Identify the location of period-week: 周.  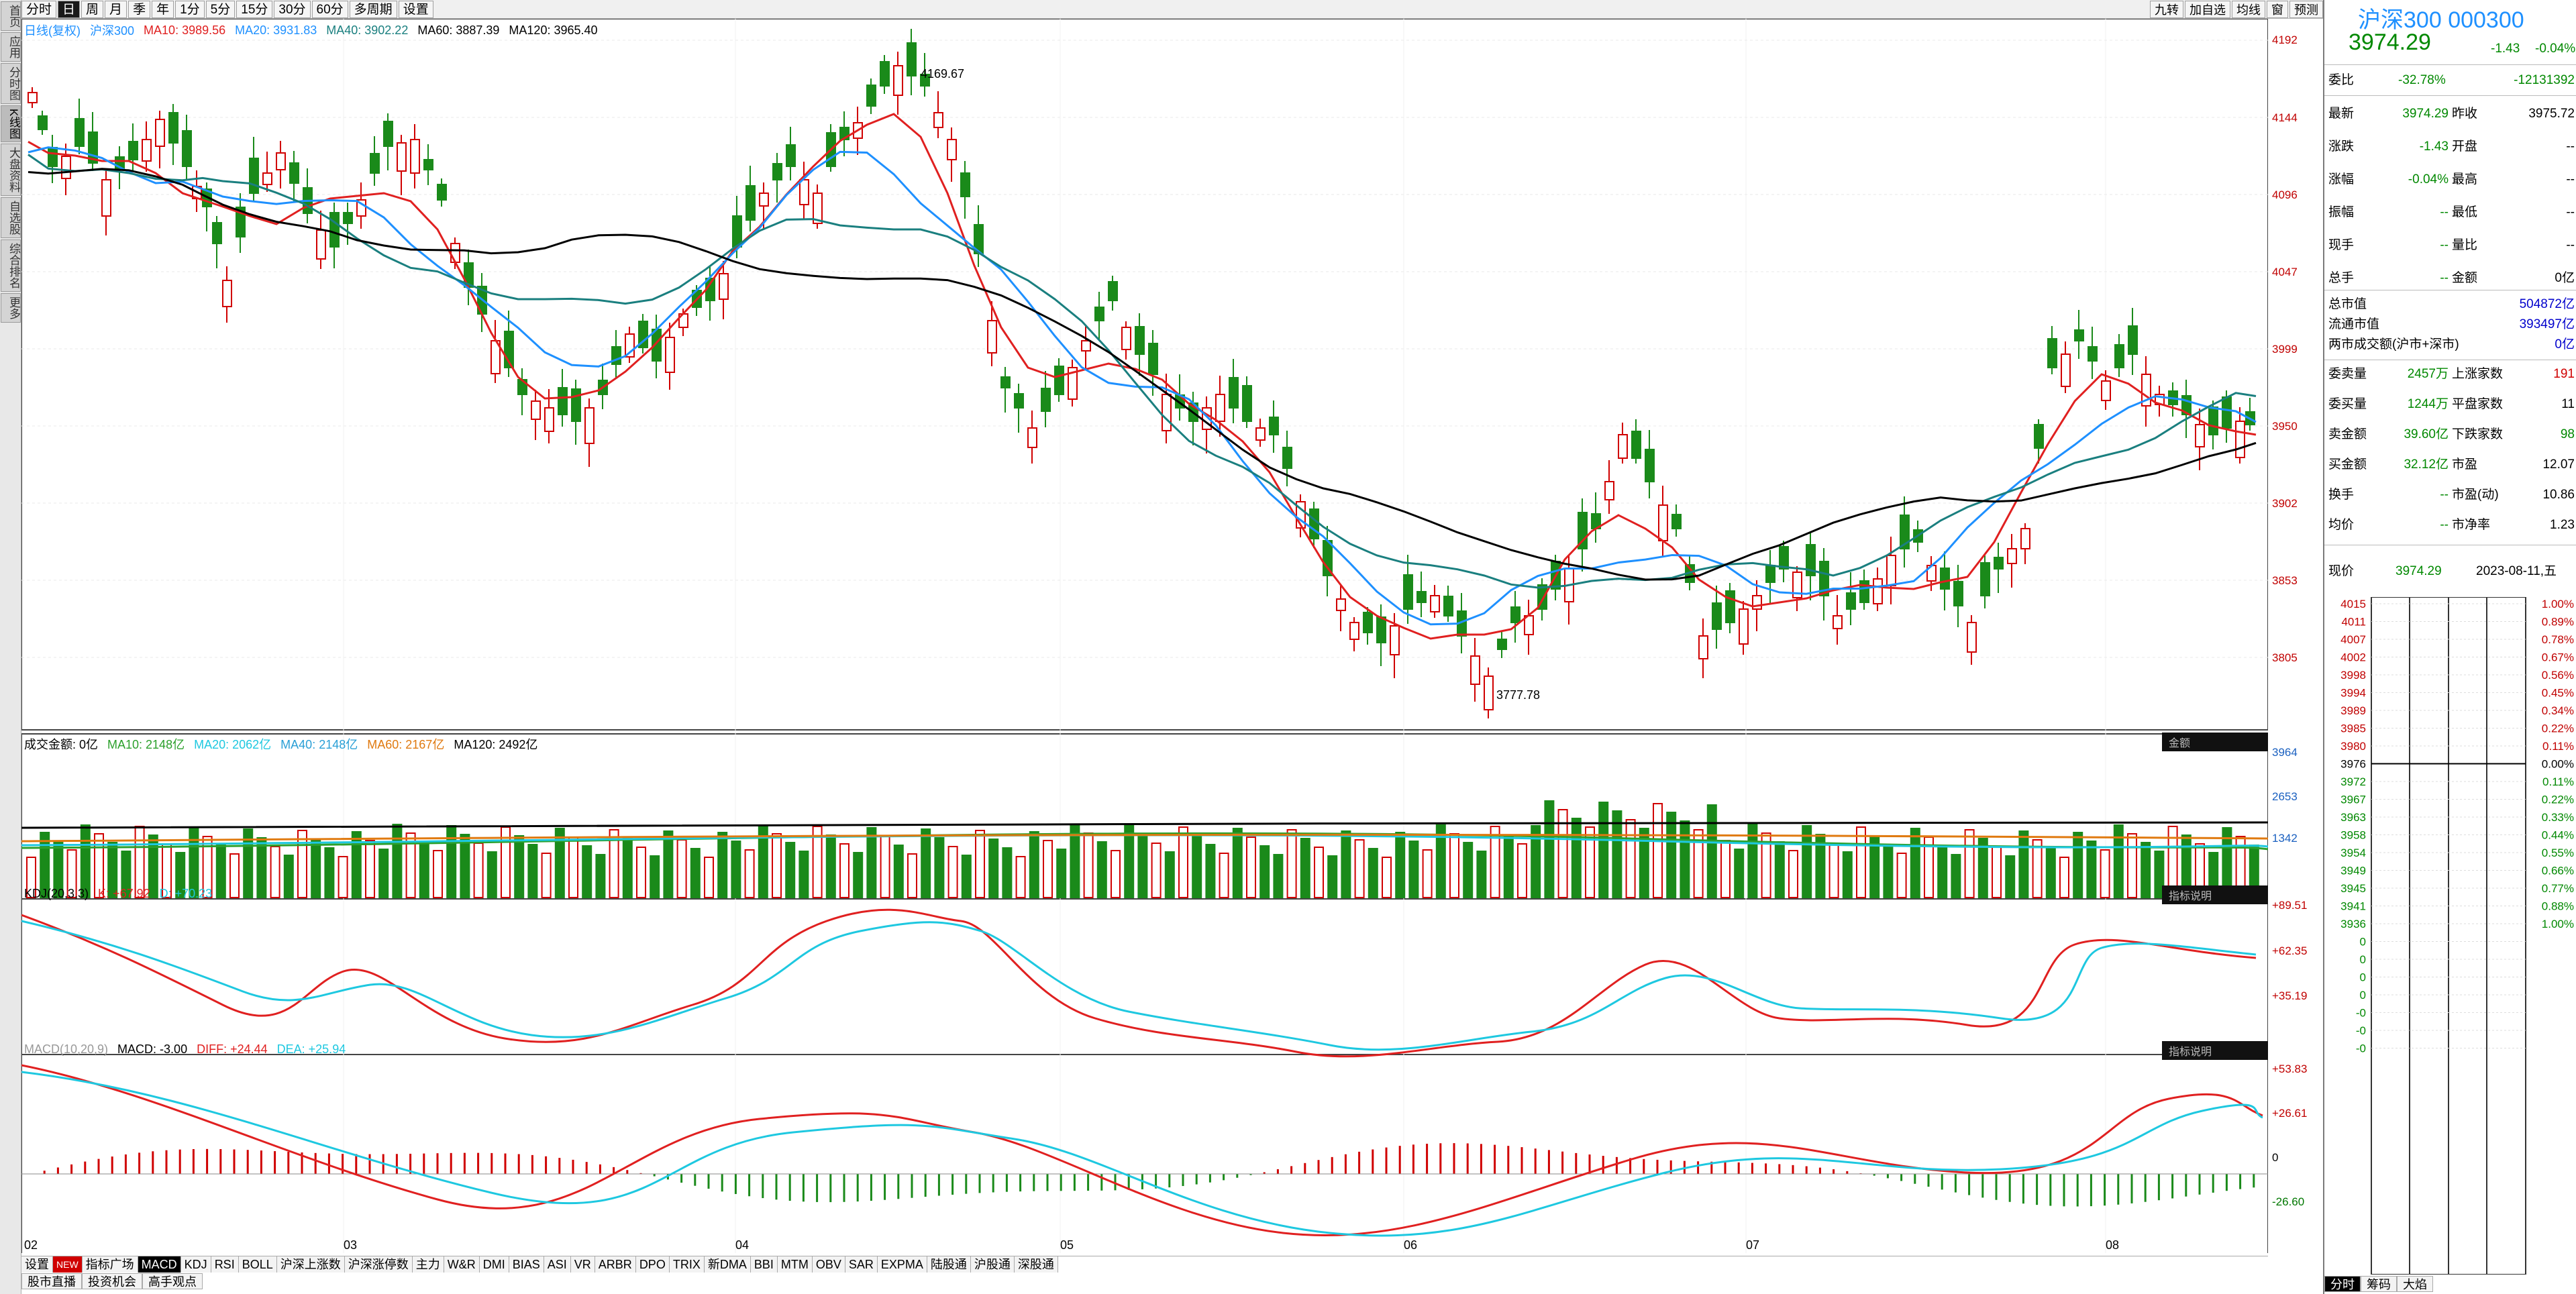
(92, 9).